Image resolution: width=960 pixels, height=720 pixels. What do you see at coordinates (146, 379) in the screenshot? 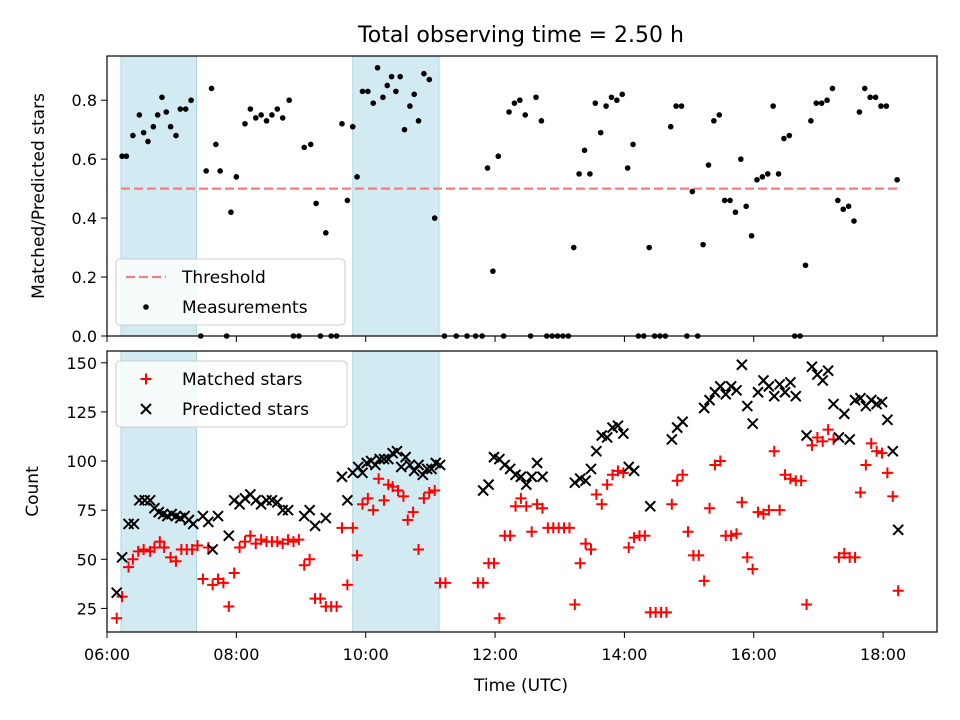
I see `legend-matched-swatch` at bounding box center [146, 379].